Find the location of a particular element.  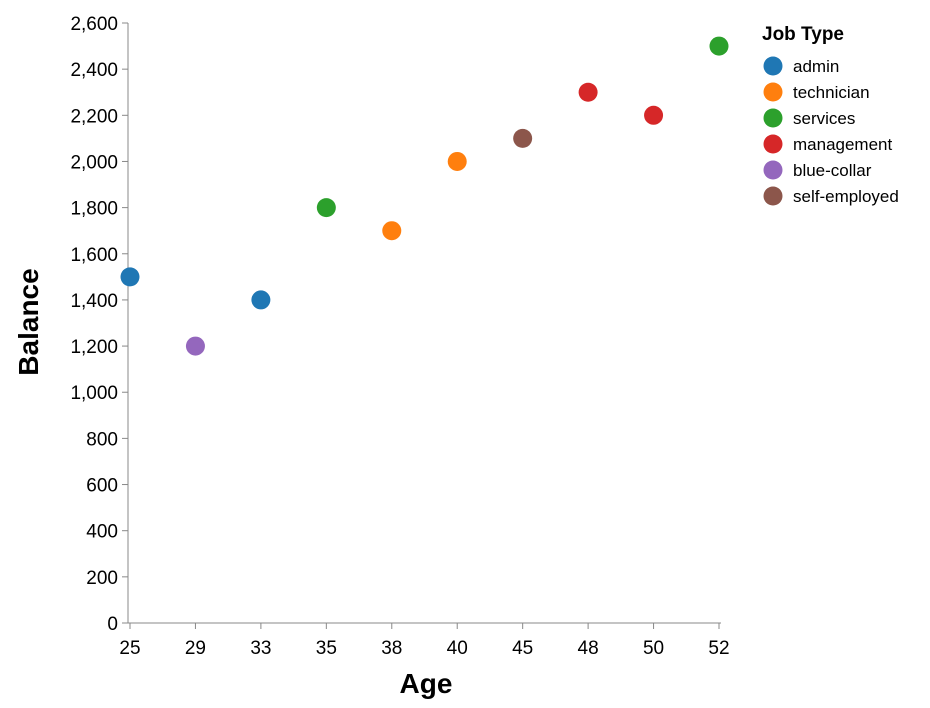

legend-swatch-admin is located at coordinates (773, 66).